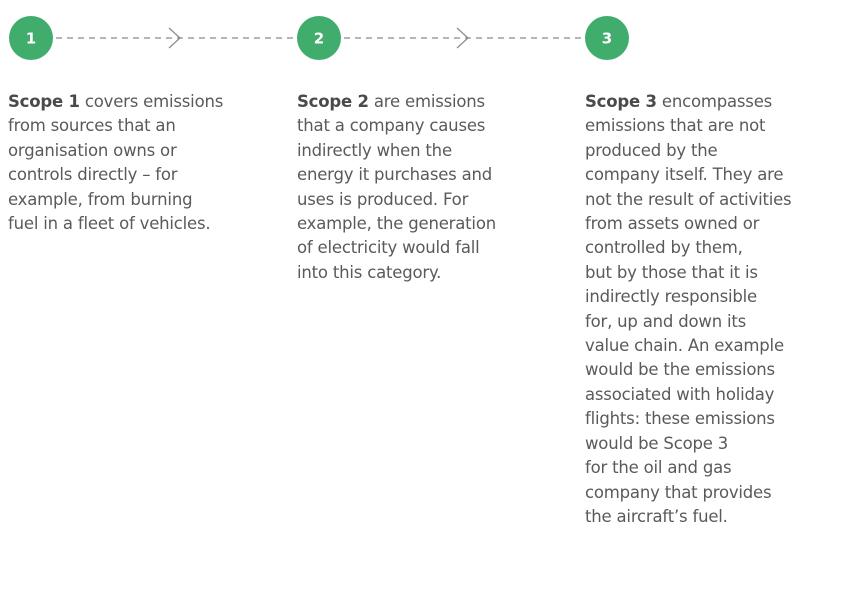 This screenshot has width=845, height=606. What do you see at coordinates (396, 224) in the screenshot?
I see `text-line: example, the generation` at bounding box center [396, 224].